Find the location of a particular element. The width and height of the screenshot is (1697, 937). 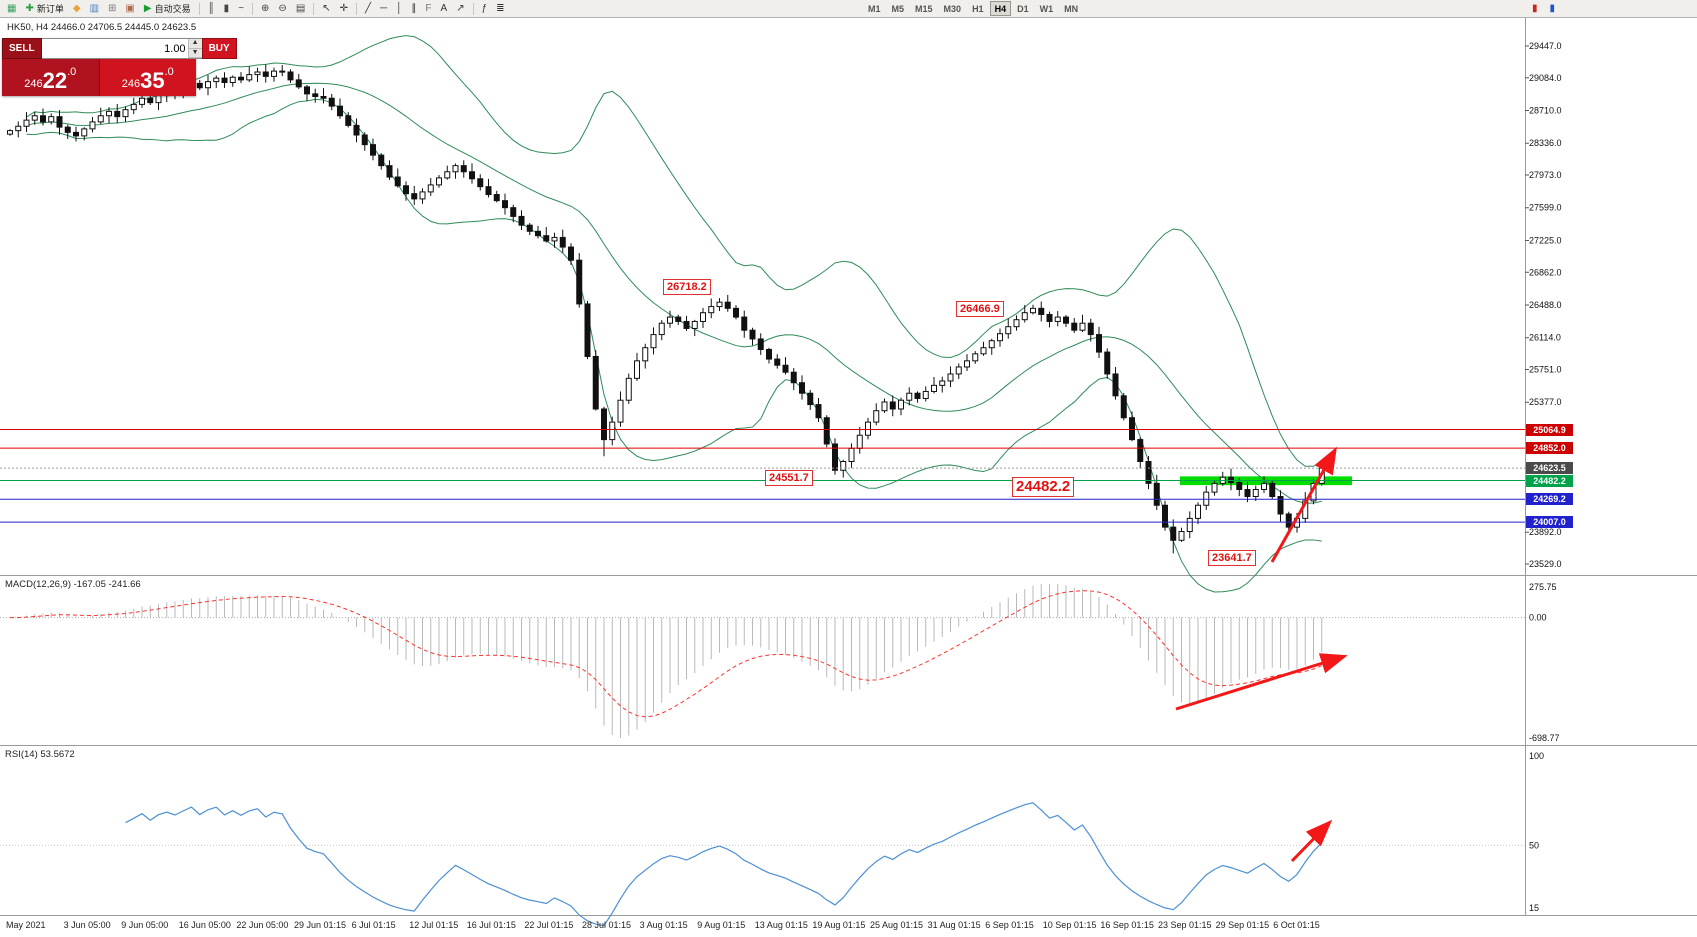

timeframe-button-W1: W1 is located at coordinates (1047, 8).